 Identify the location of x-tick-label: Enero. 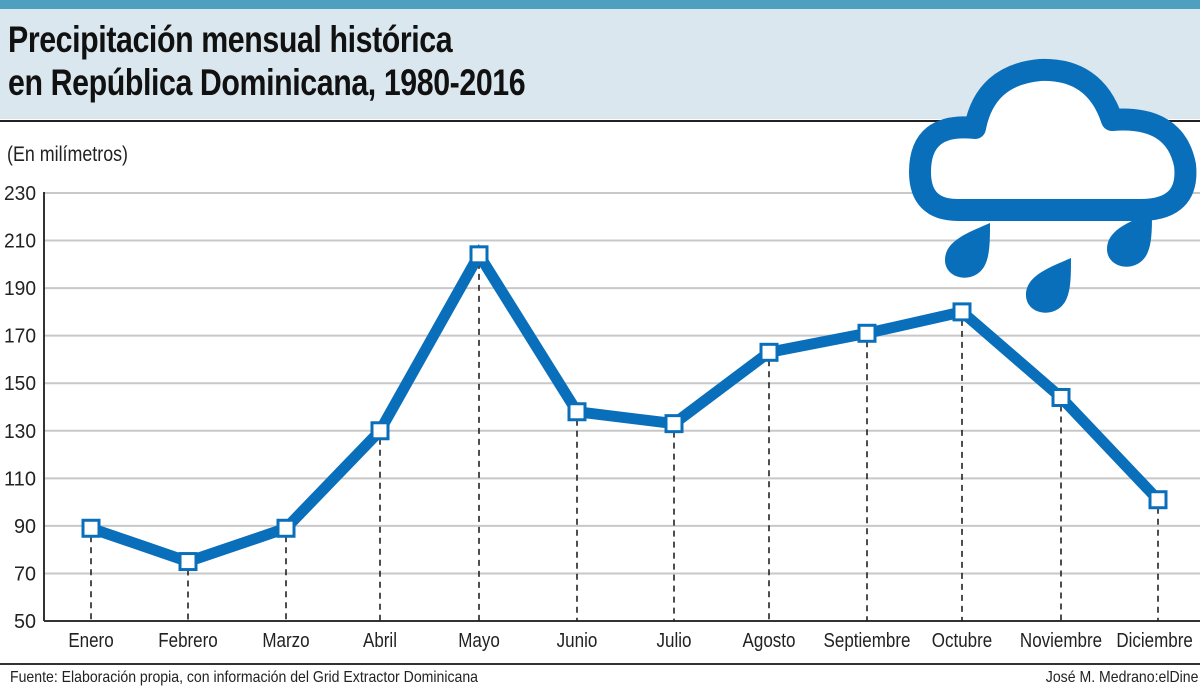
(90, 640).